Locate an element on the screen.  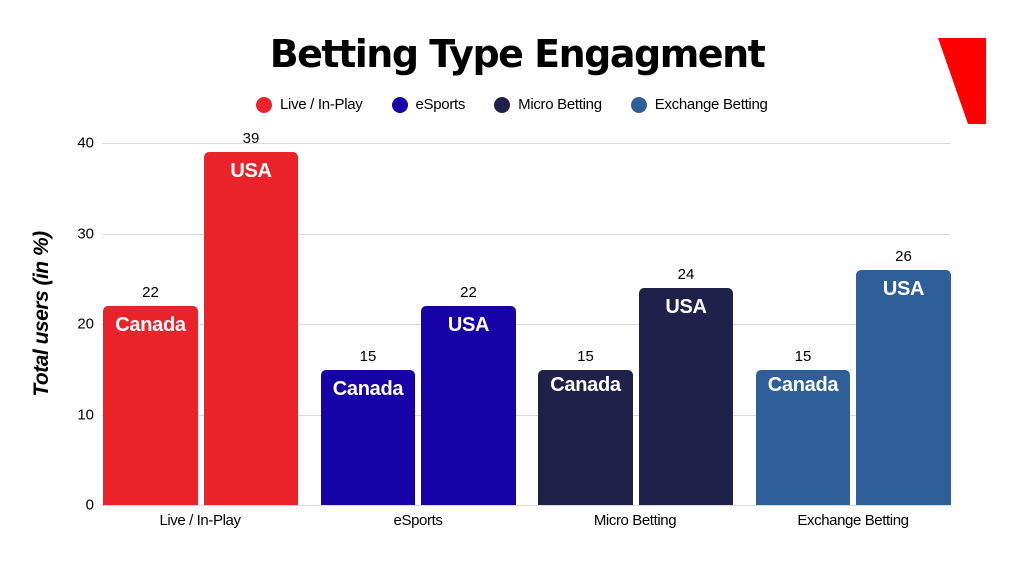
y-axis-label: Total users (in %) is located at coordinates (41, 314).